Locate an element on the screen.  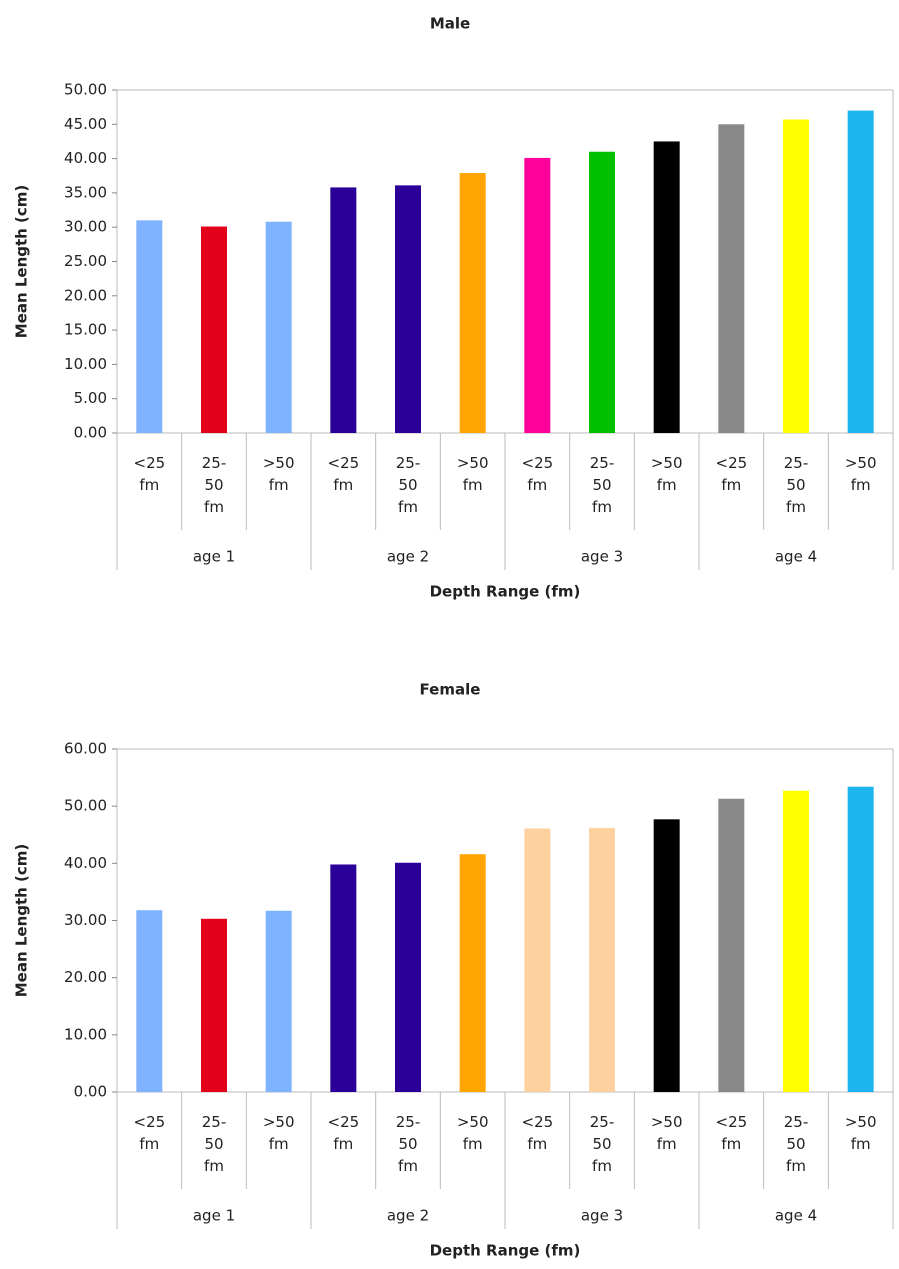
chart-title: Female is located at coordinates (450, 690).